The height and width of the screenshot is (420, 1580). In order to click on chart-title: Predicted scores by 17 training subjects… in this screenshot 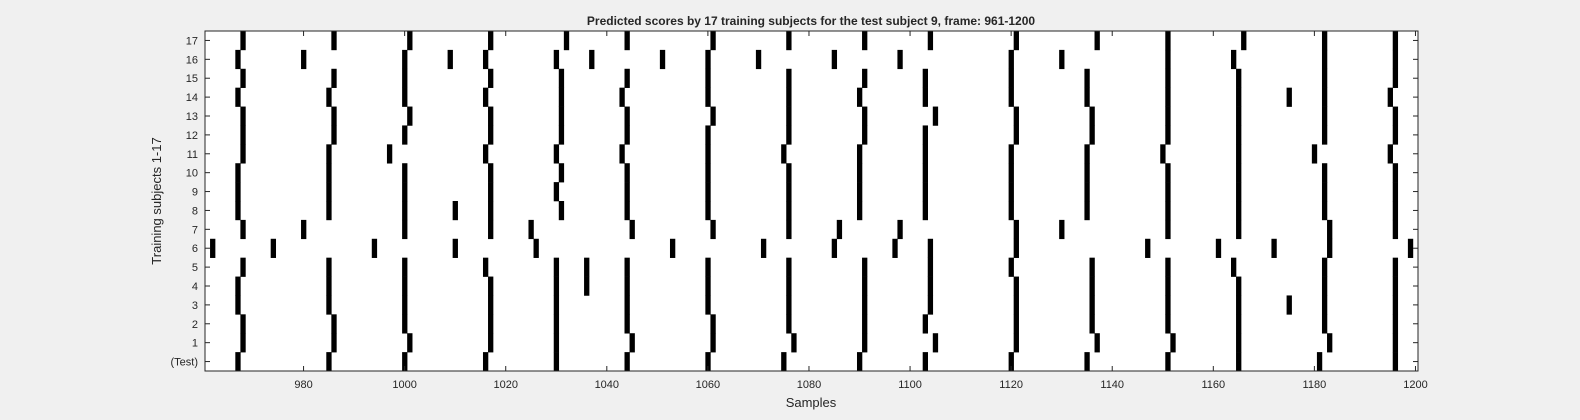, I will do `click(811, 21)`.